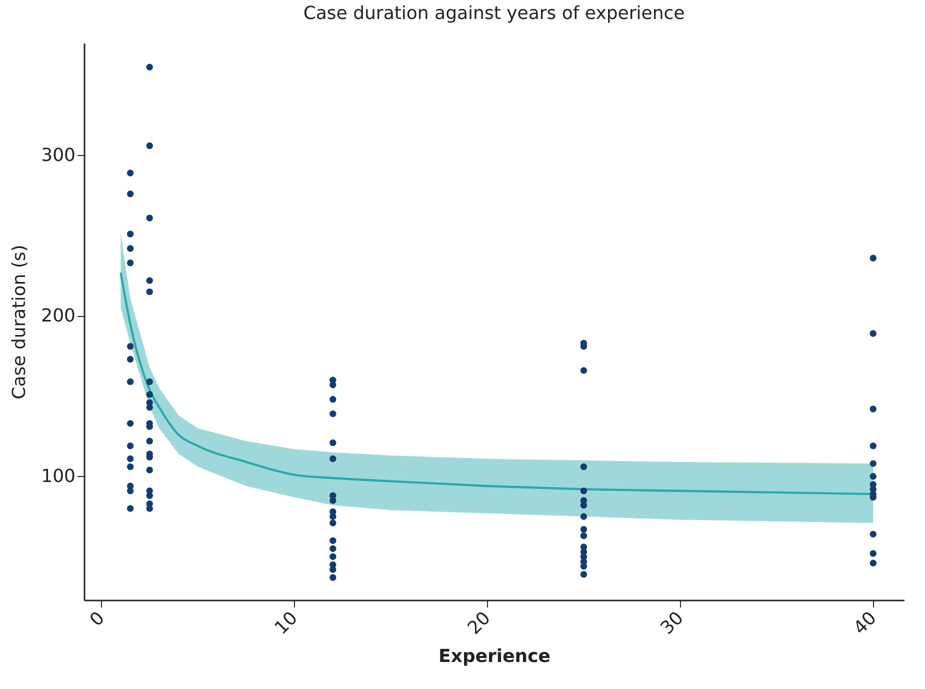 The image size is (925, 689). I want to click on y-tick-label: 300, so click(58, 155).